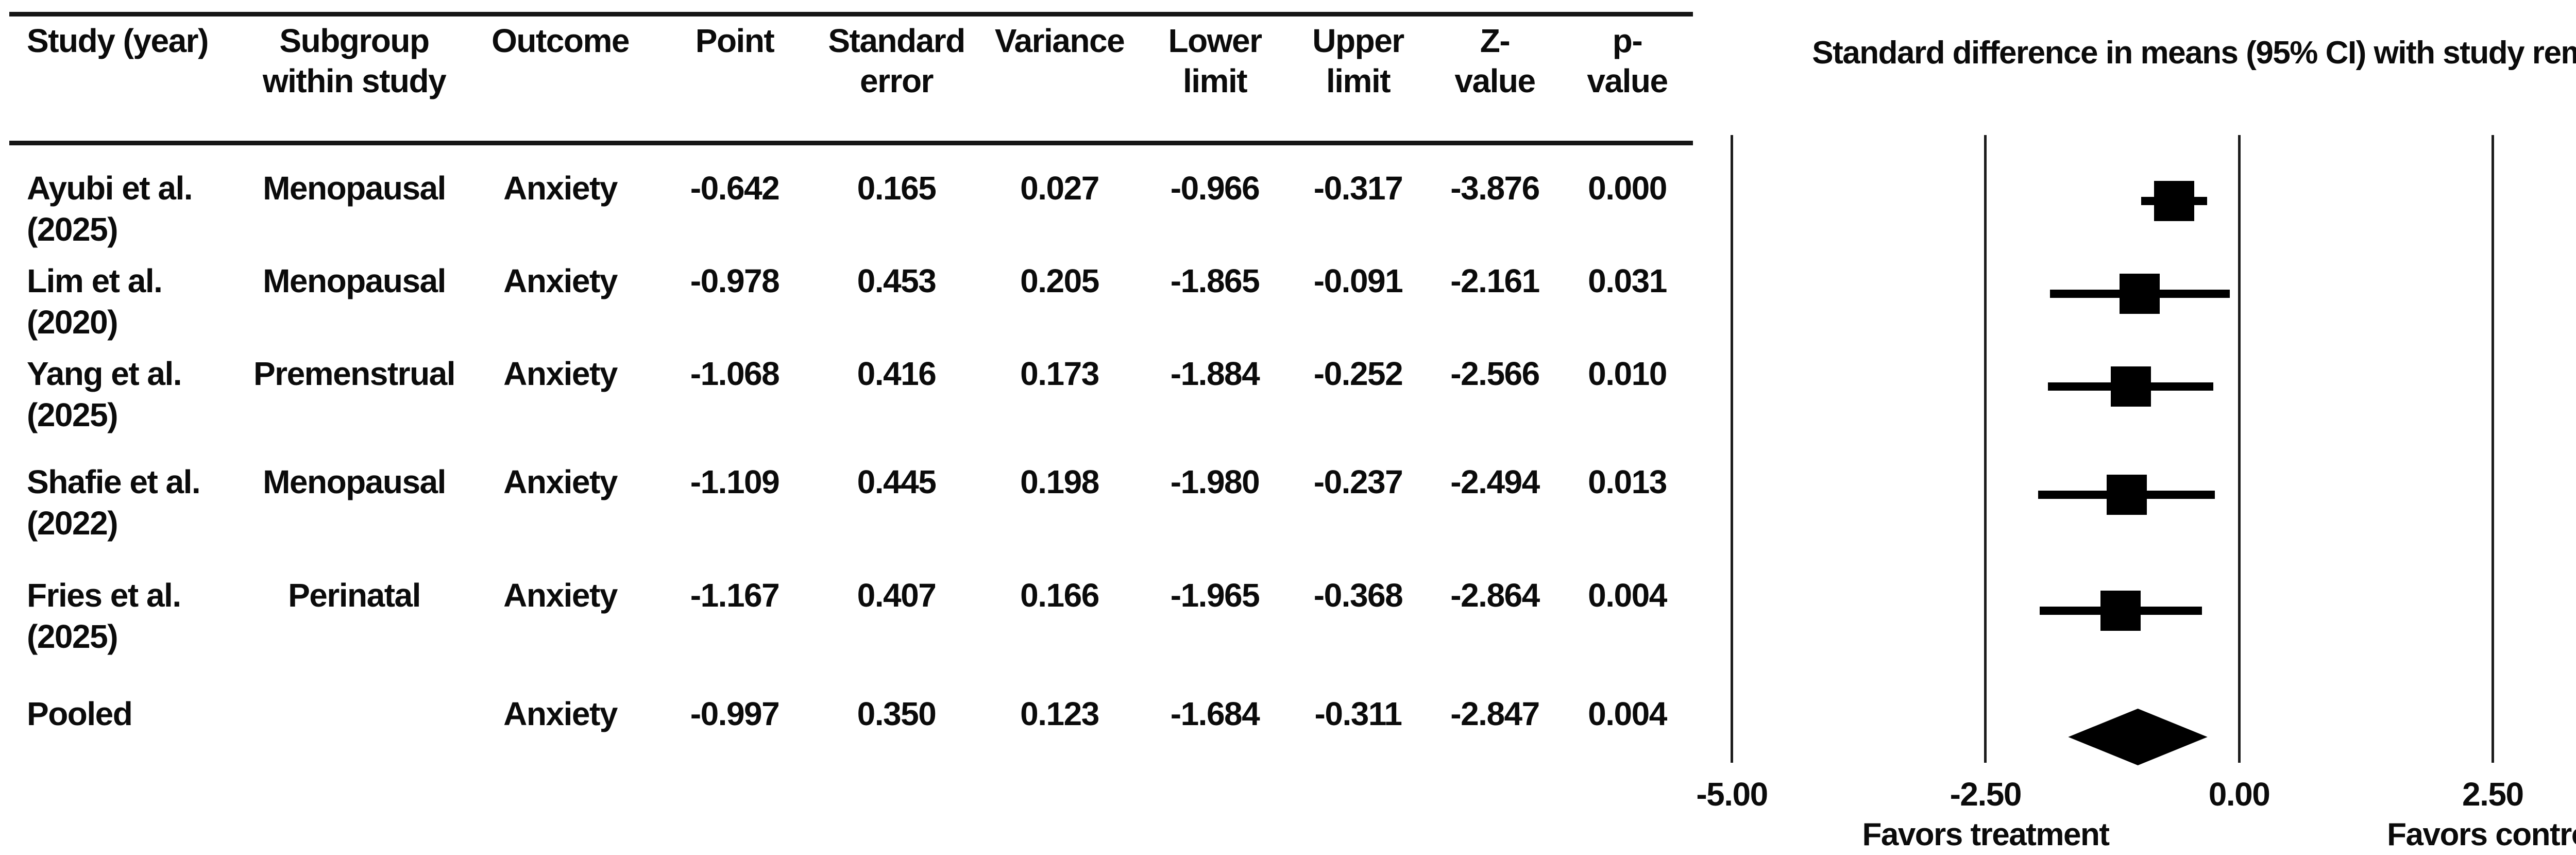  I want to click on favors-control-label: Favors control, so click(2481, 834).